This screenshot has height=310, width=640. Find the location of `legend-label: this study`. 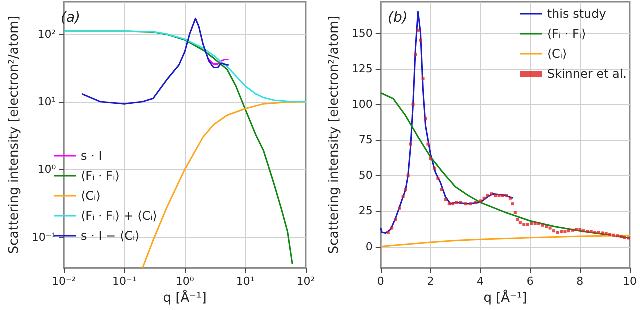

legend-label: this study is located at coordinates (576, 14).